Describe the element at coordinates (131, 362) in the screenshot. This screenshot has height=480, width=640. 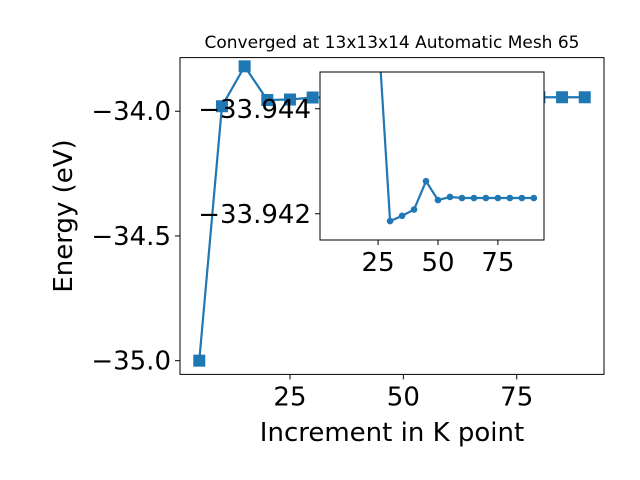
I see `main-y-tick-label: −35.0` at that location.